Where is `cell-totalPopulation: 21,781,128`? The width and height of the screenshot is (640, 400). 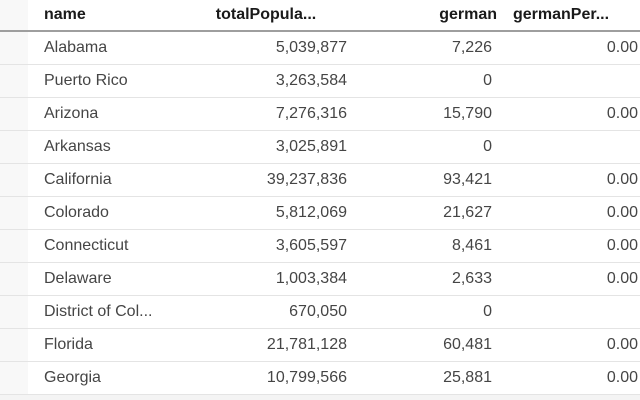
cell-totalPopulation: 21,781,128 is located at coordinates (306, 344).